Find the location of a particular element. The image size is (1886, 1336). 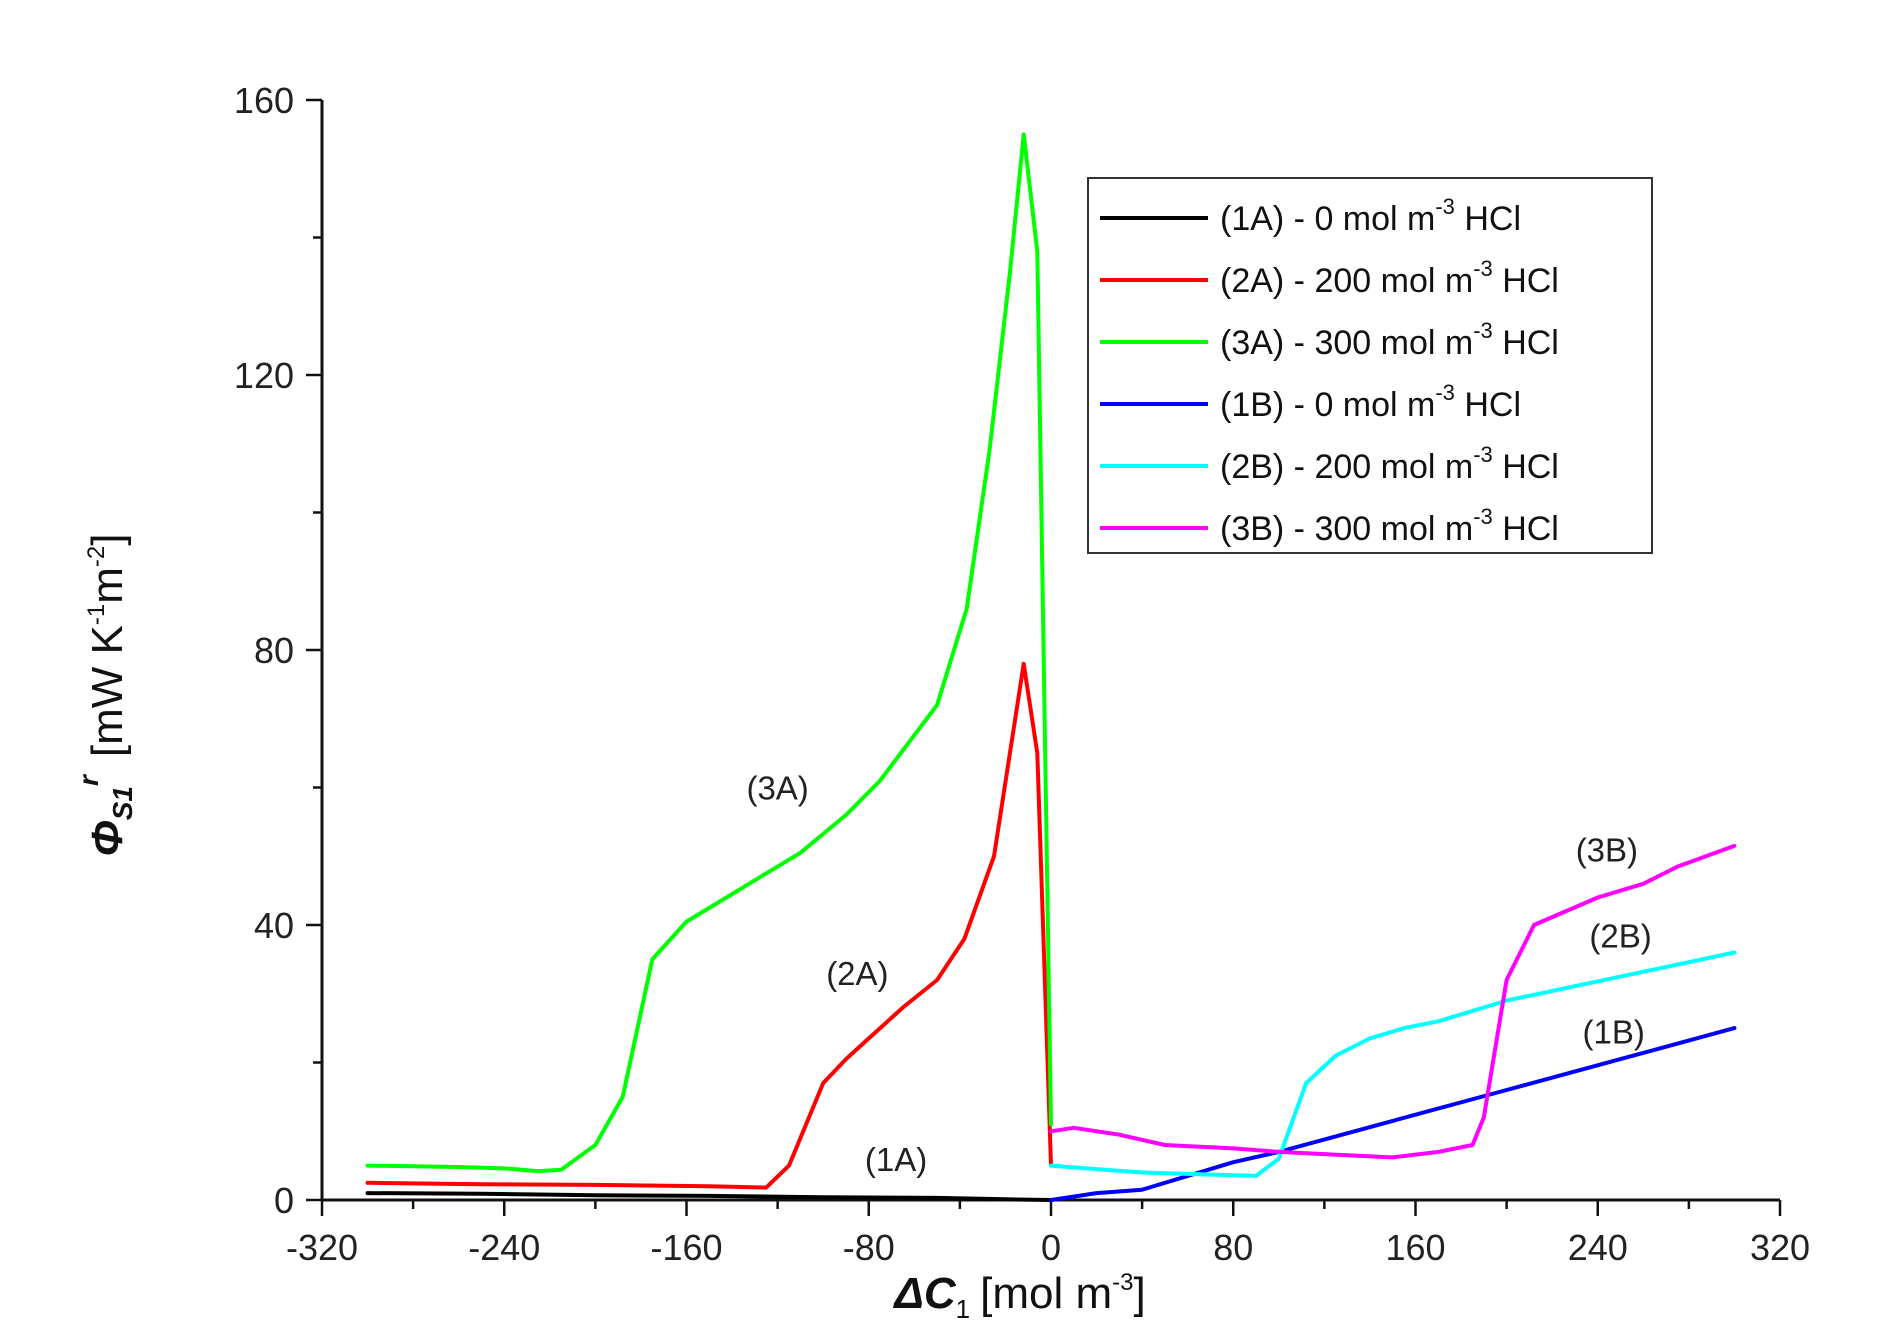

x-tick-label: -320 is located at coordinates (322, 1247).